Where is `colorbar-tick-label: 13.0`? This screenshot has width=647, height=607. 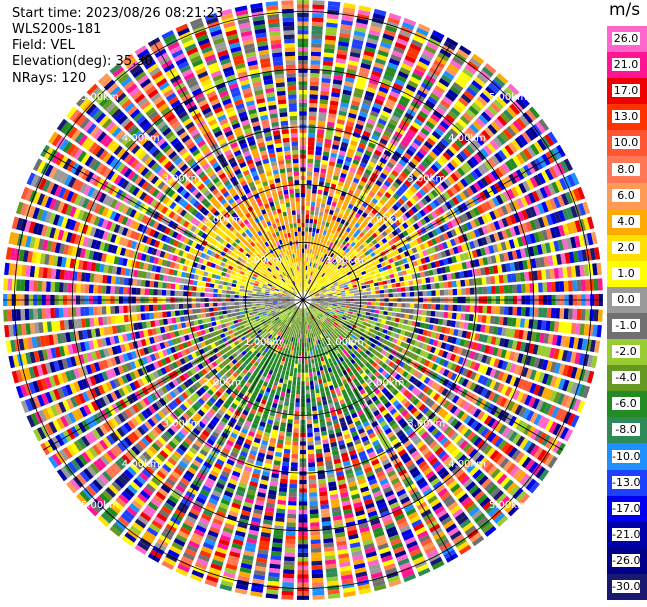
colorbar-tick-label: 13.0 is located at coordinates (626, 117).